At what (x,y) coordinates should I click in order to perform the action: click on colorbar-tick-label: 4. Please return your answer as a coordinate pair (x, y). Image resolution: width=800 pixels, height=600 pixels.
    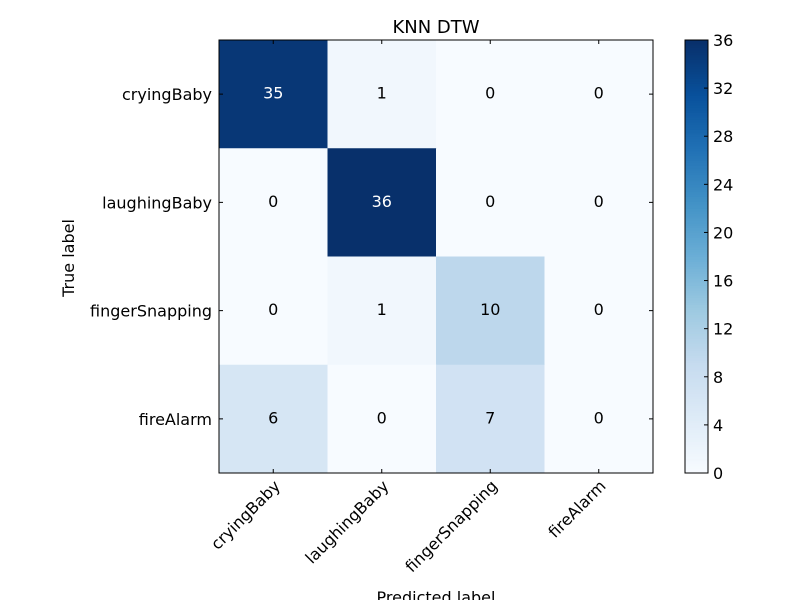
    Looking at the image, I should click on (718, 425).